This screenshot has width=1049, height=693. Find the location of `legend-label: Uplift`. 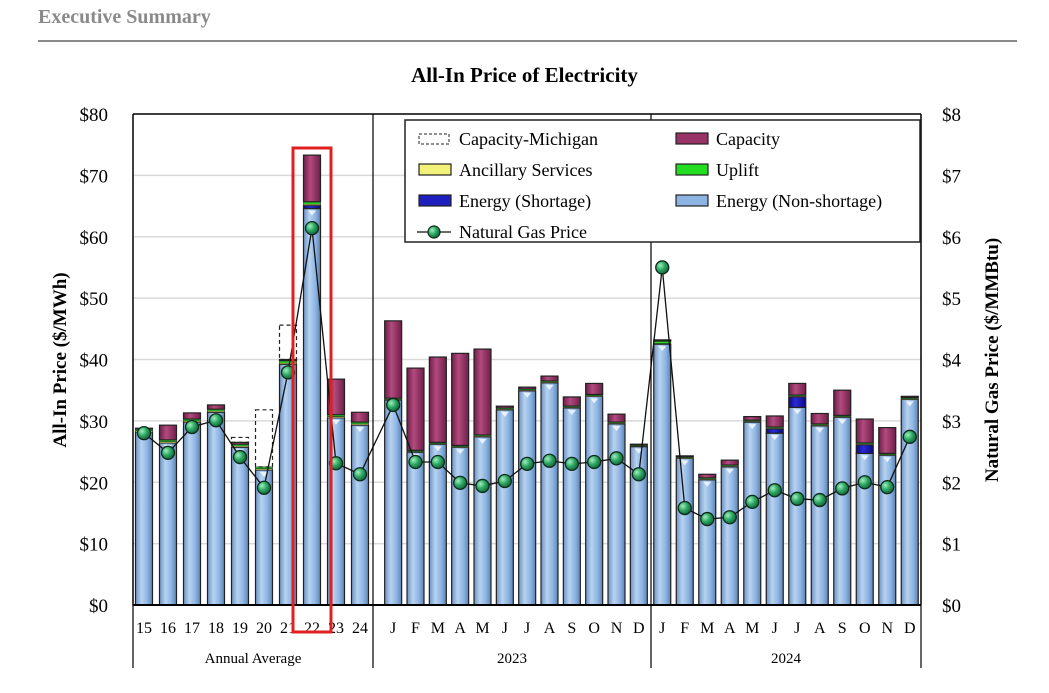

legend-label: Uplift is located at coordinates (737, 170).